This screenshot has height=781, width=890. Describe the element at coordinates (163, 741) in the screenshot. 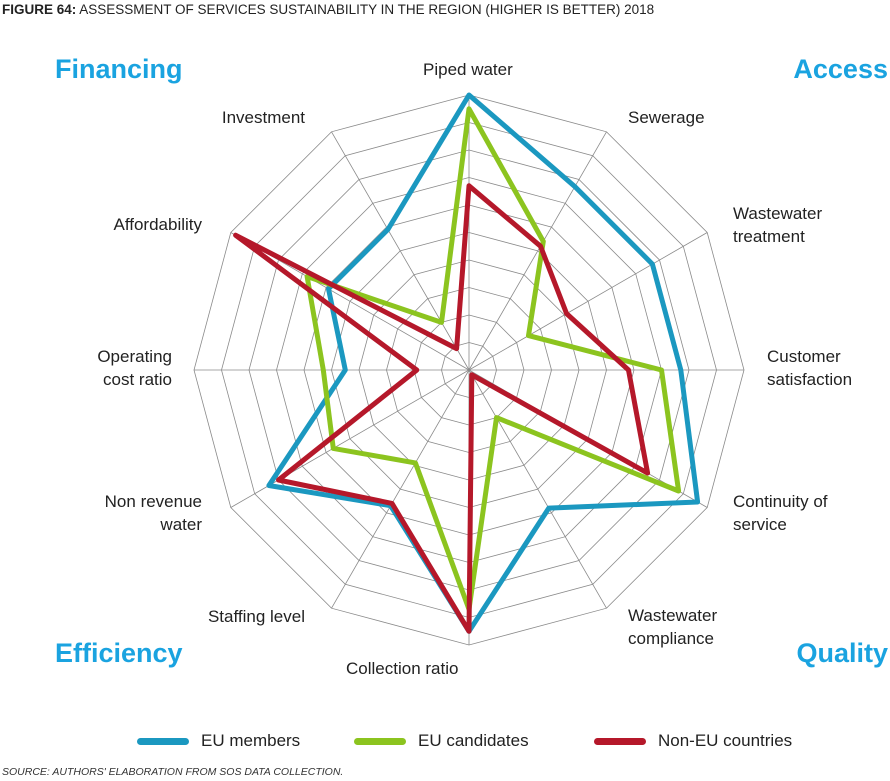

I see `legend-swatch-eu-members` at that location.